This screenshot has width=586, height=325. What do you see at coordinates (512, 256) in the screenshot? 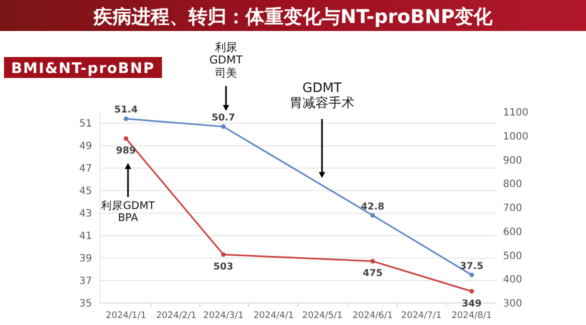
I see `y2-tick-label: 500` at bounding box center [512, 256].